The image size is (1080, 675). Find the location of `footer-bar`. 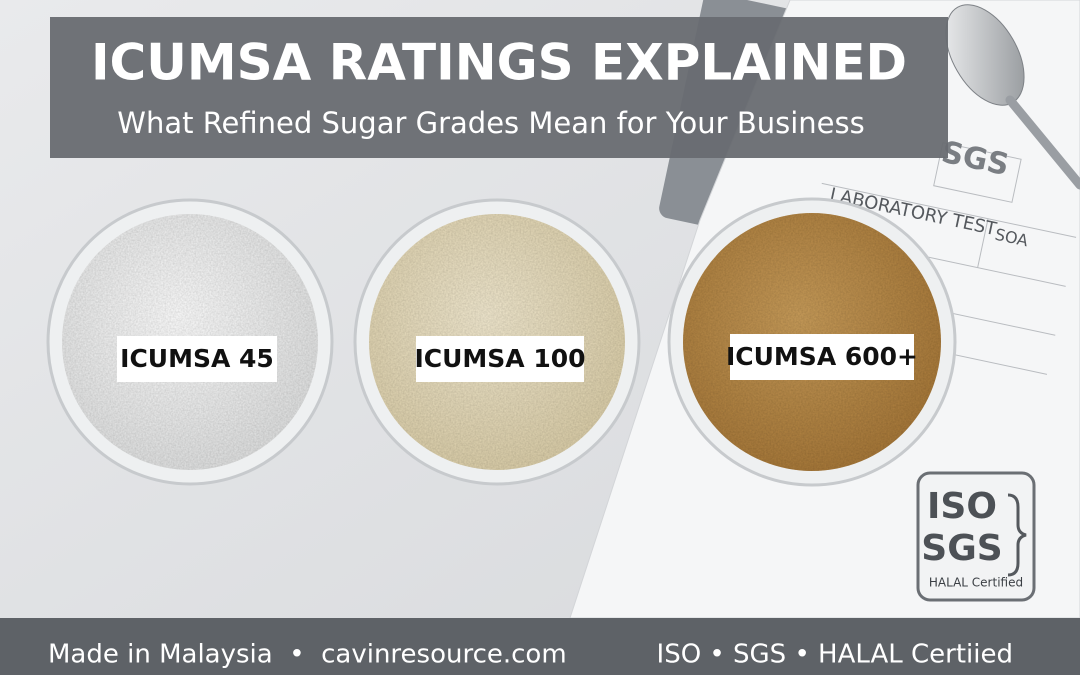

footer-bar is located at coordinates (540, 646).